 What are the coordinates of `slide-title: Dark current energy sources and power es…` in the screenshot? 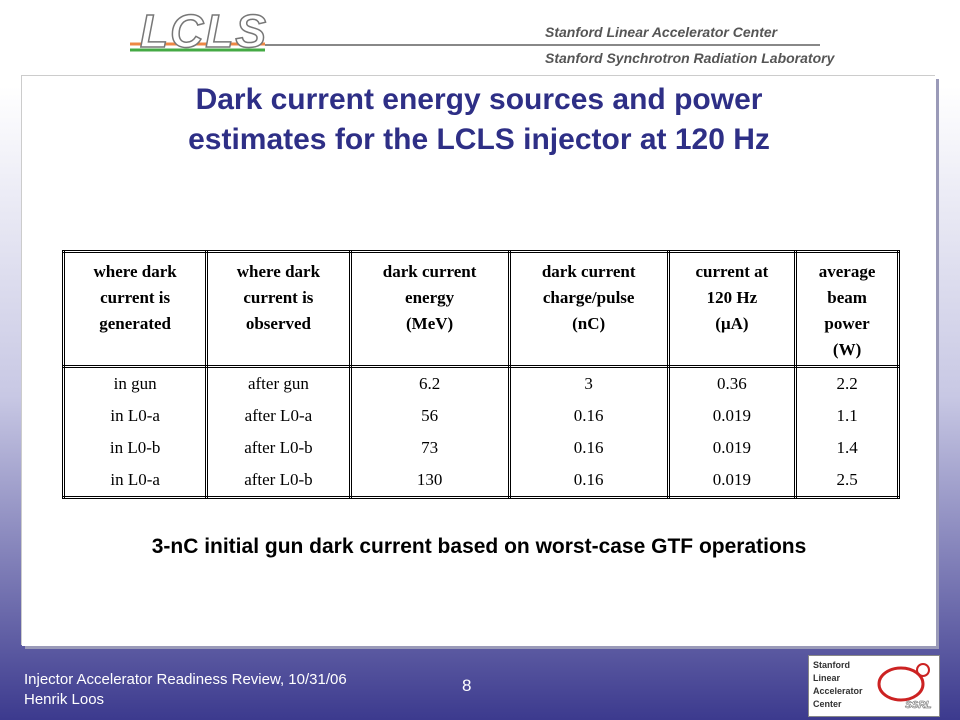 It's located at (479, 120).